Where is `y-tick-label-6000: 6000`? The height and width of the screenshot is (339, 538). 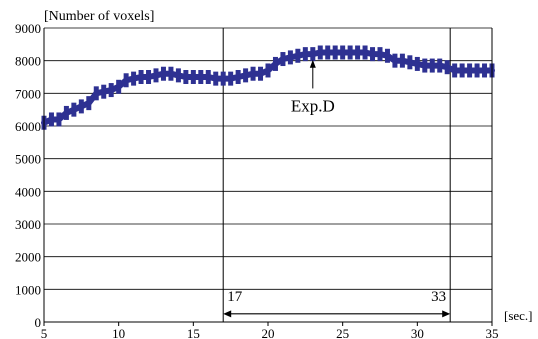 y-tick-label-6000: 6000 is located at coordinates (28, 126).